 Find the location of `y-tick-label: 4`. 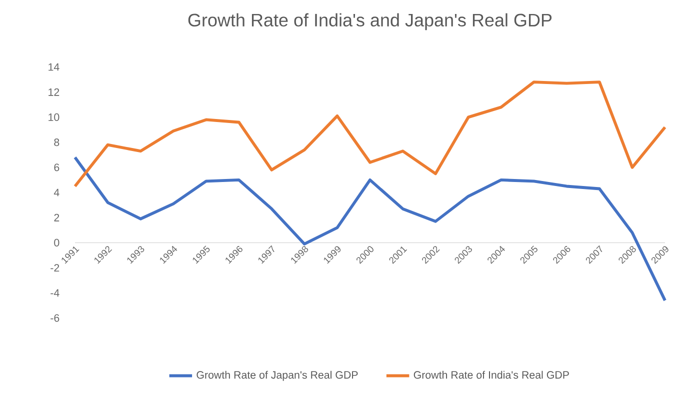

y-tick-label: 4 is located at coordinates (57, 192).